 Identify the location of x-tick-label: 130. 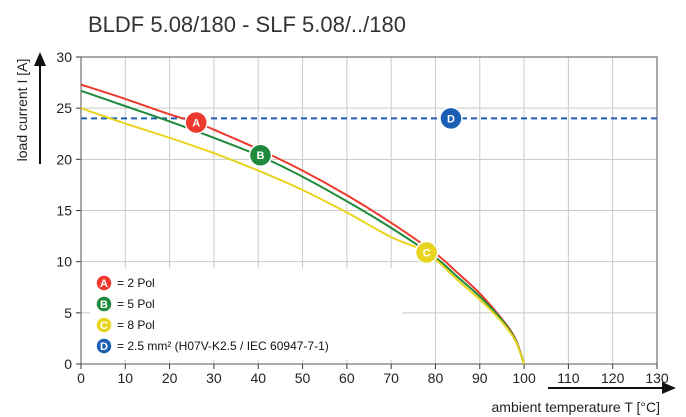
(657, 378).